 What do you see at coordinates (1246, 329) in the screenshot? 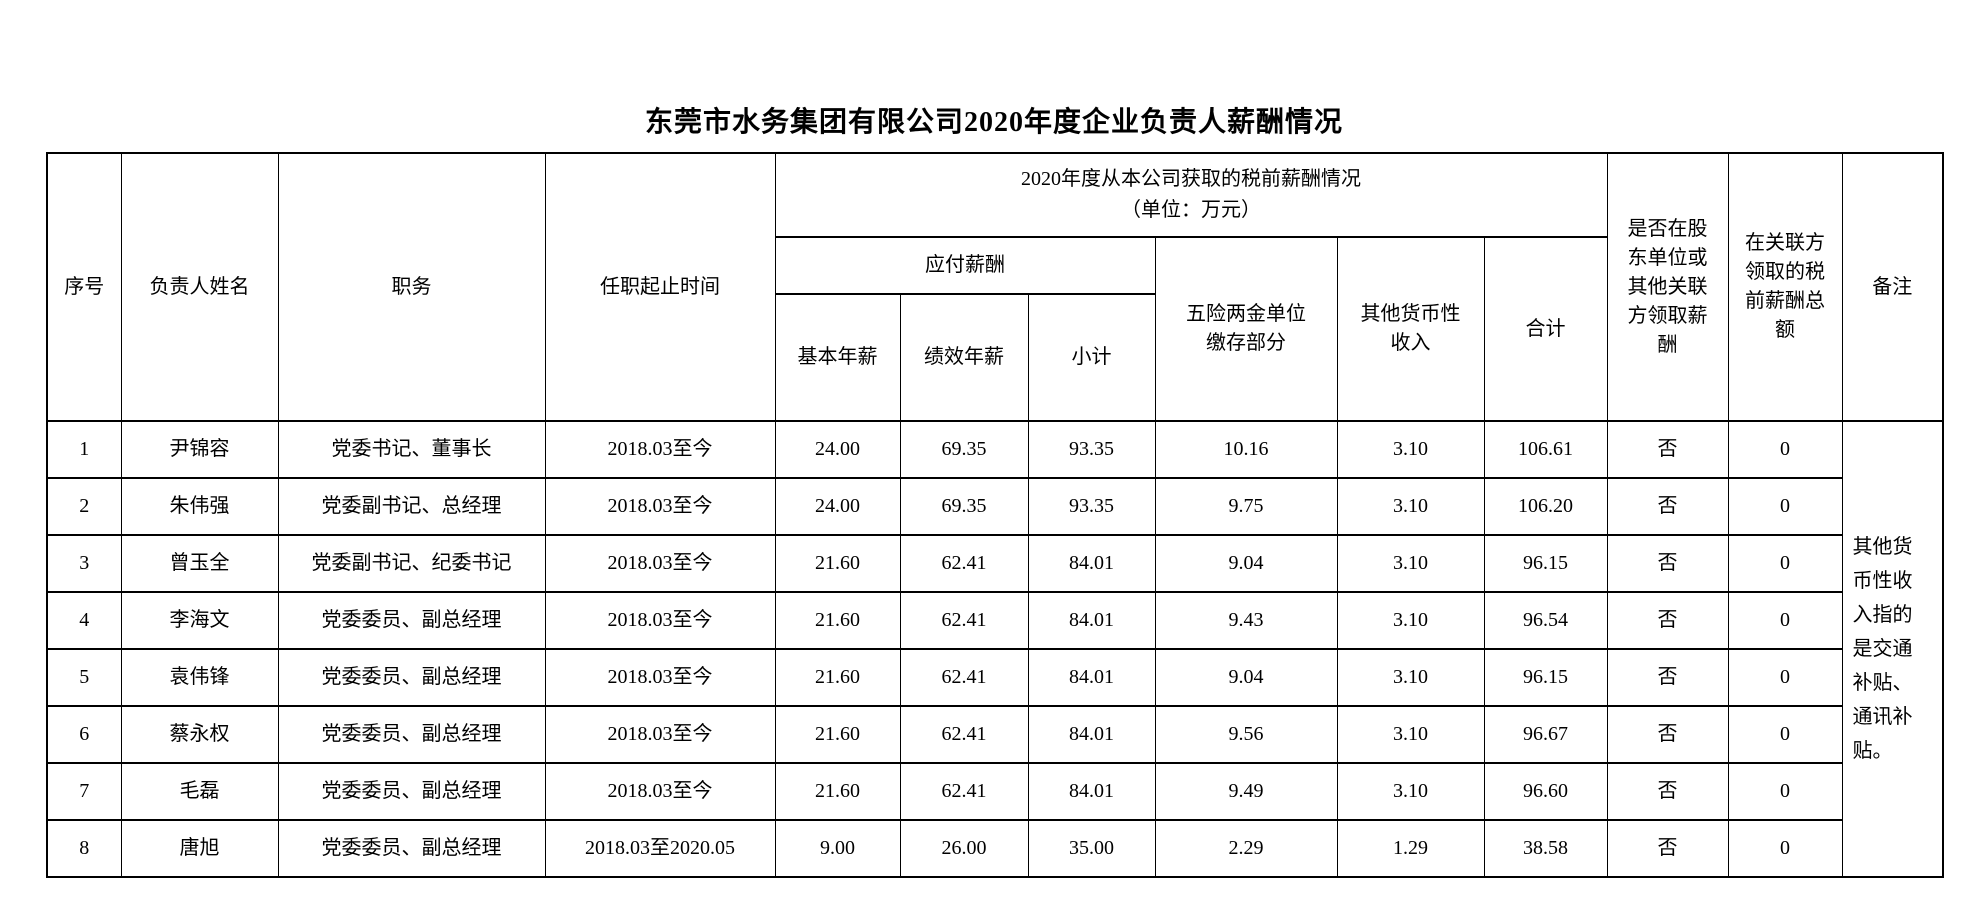
I see `col-header-insurance: 五险两金单位缴存部分` at bounding box center [1246, 329].